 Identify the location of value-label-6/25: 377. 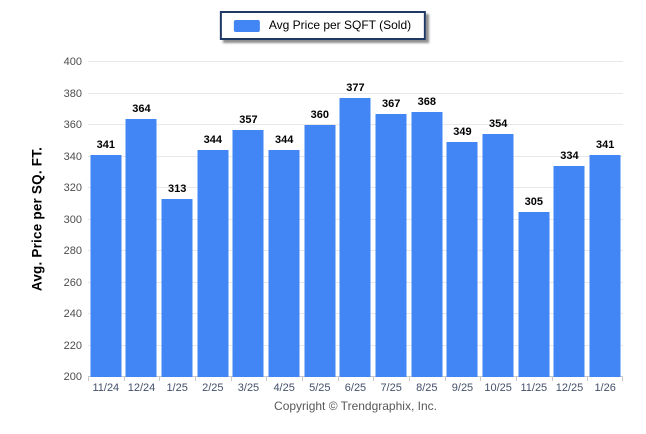
(355, 88).